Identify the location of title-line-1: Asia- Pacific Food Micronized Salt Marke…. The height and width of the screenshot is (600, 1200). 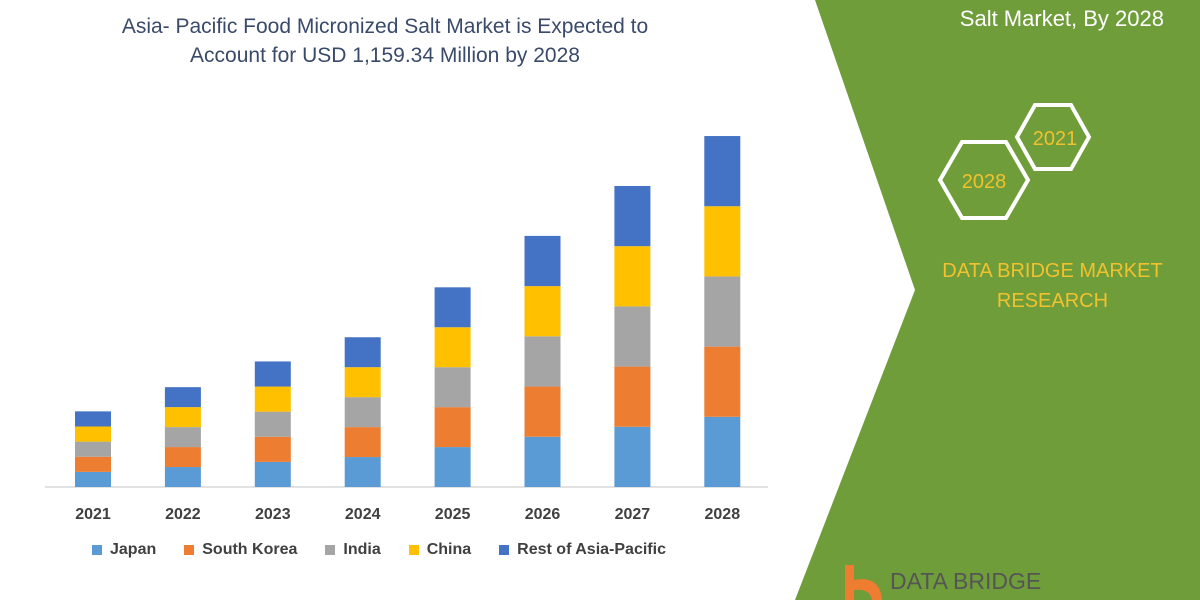
(385, 26).